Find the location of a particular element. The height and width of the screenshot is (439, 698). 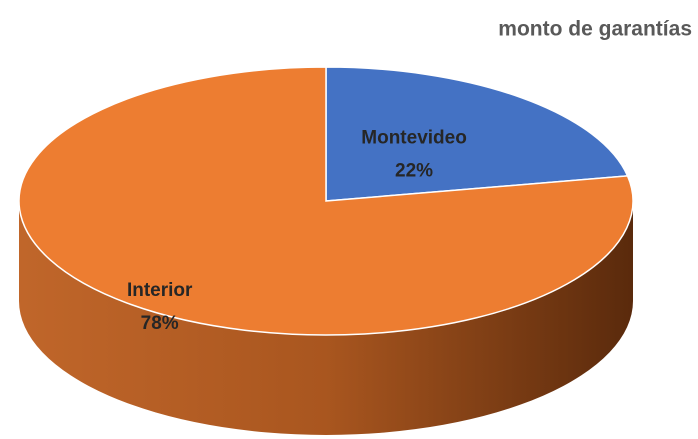

slice-category-label: Interior is located at coordinates (160, 290).